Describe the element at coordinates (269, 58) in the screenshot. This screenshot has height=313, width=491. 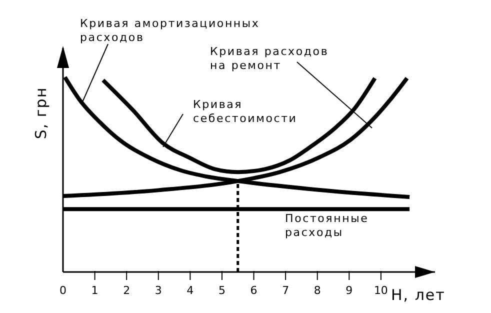
I see `text: Кривая расходов на ремонт` at that location.